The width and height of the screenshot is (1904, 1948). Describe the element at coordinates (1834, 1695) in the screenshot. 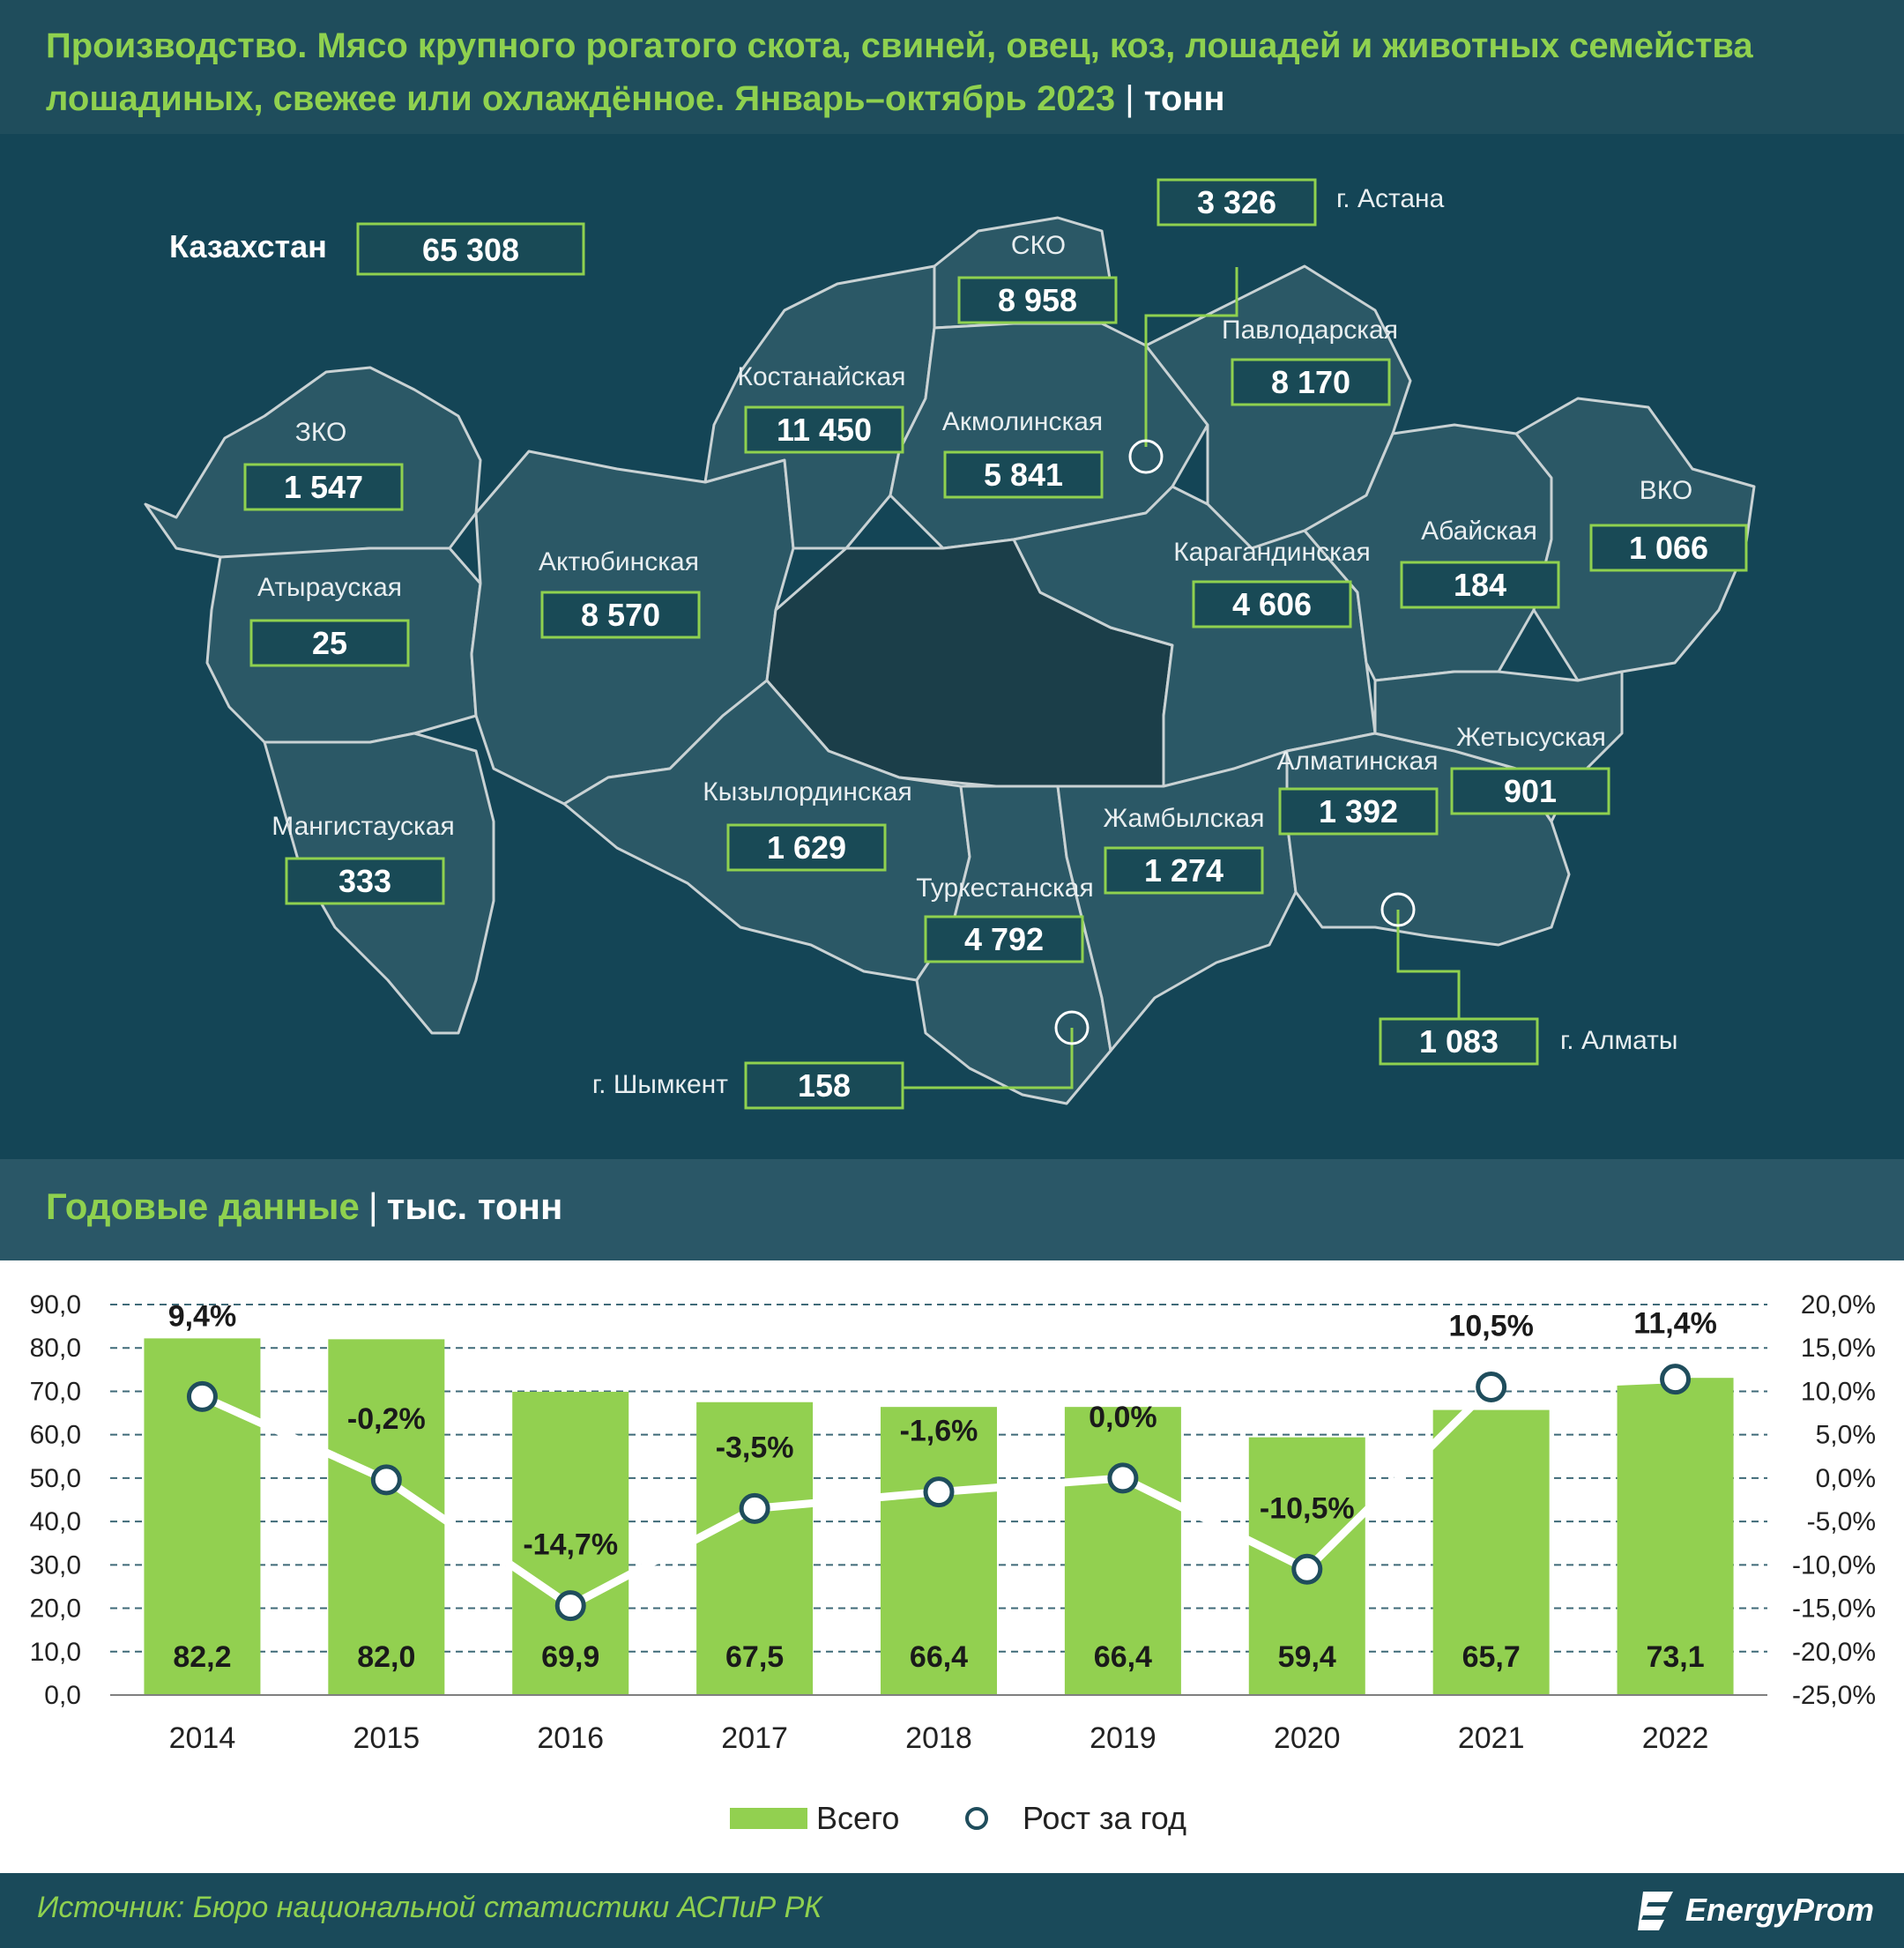

I see `y2-tick-label: -25,0%` at that location.